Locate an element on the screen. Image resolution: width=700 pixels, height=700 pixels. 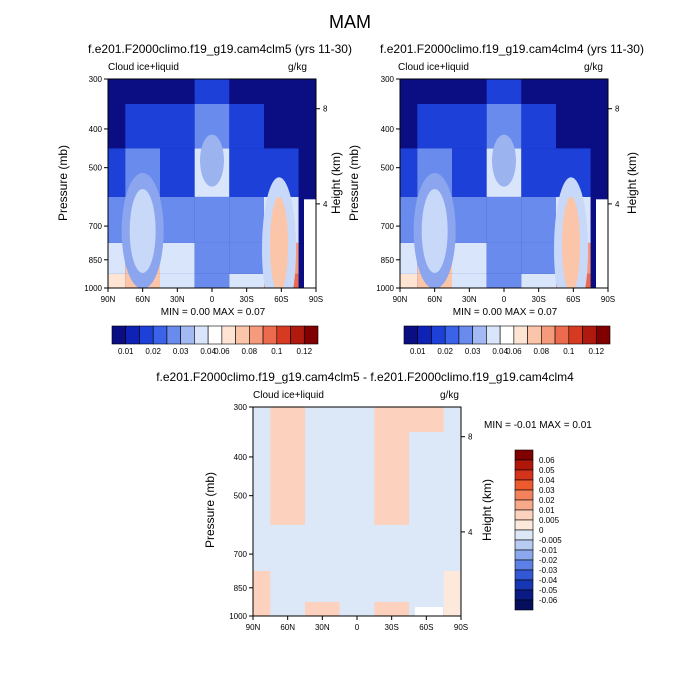
right-colorbar-label: 0.03 is located at coordinates (473, 351).